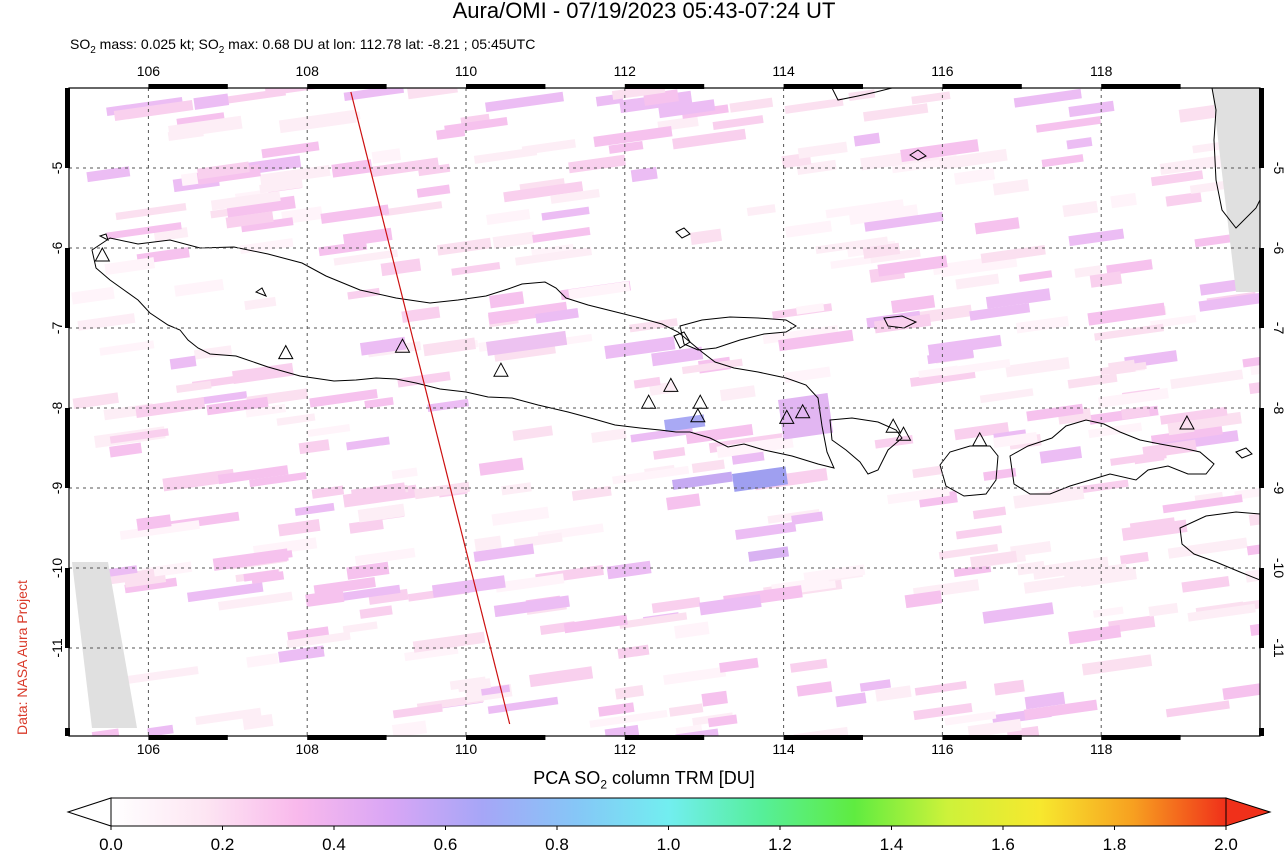 This screenshot has height=855, width=1288. What do you see at coordinates (557, 844) in the screenshot?
I see `colorbar-tick-label: 0.8` at bounding box center [557, 844].